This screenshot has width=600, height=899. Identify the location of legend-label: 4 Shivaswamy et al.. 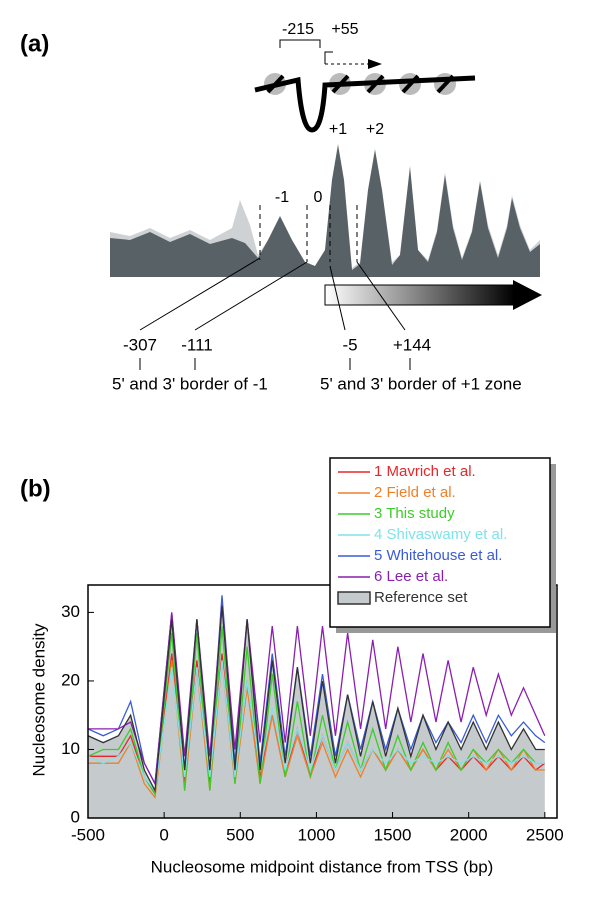
(440, 534).